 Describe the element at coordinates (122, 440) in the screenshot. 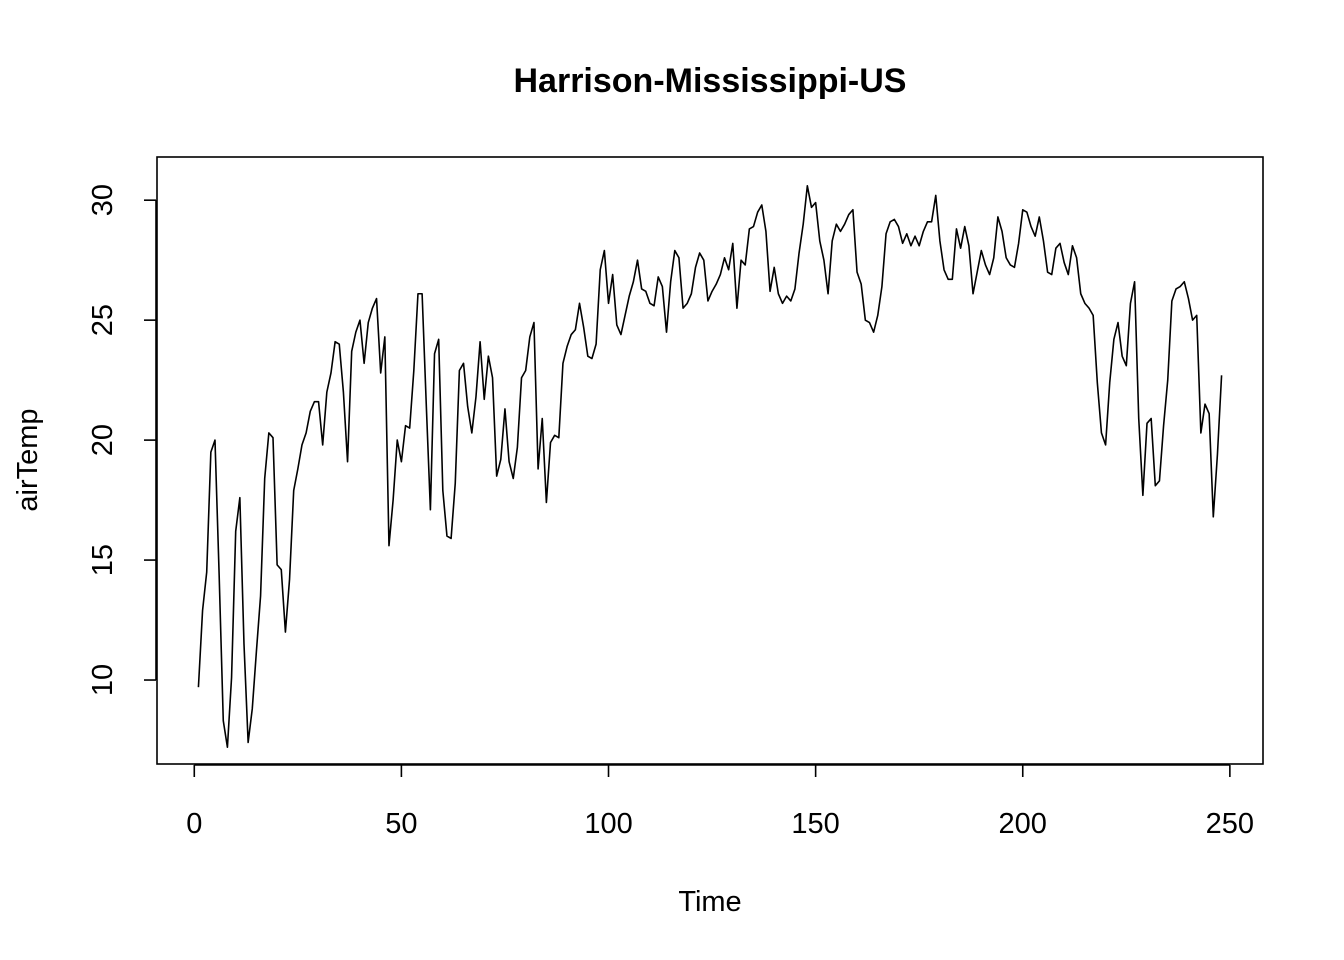

I see `y-axis: 10 15 20 25 30` at that location.